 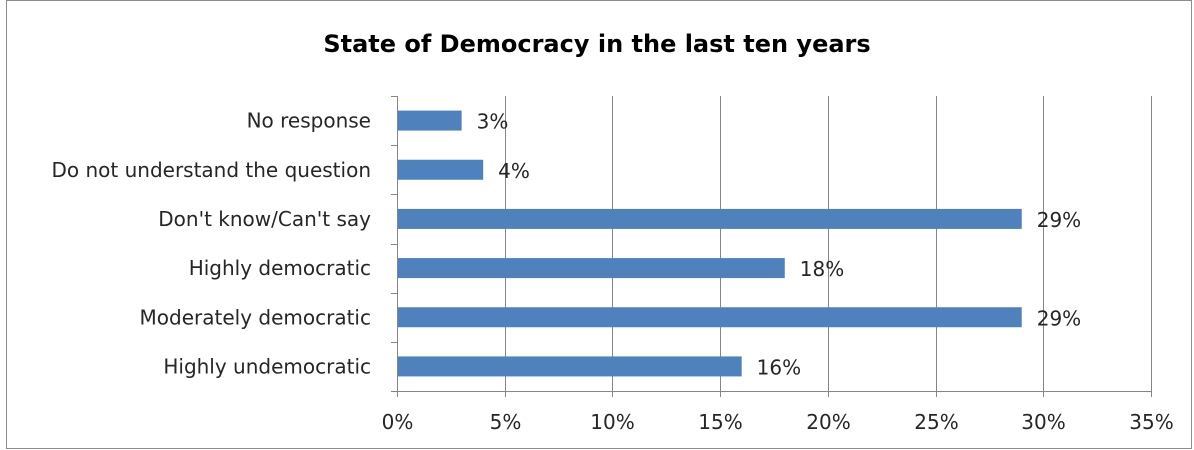 I want to click on x-tick-label-7: 35%, so click(x=1151, y=422).